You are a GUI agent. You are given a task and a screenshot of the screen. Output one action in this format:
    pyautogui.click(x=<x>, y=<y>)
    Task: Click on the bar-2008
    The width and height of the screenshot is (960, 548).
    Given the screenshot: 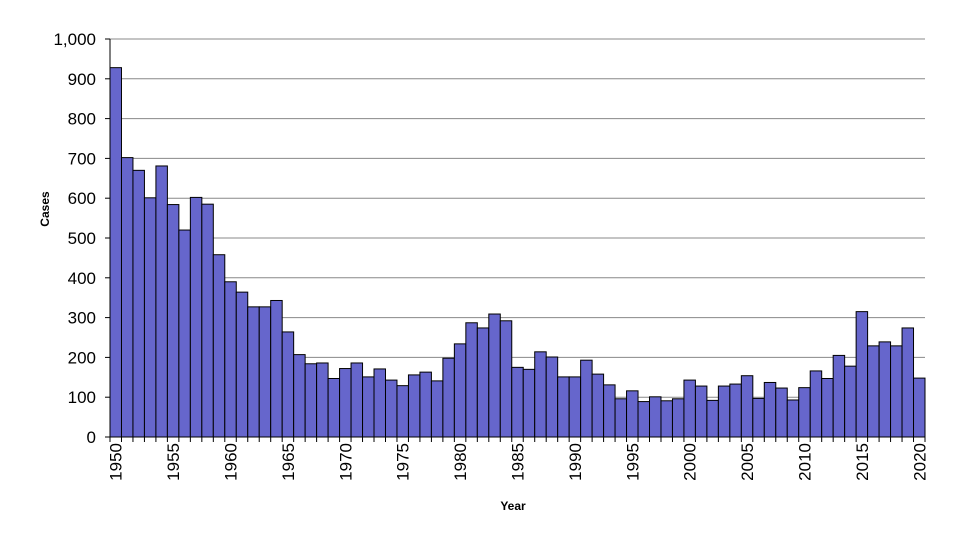 What is the action you would take?
    pyautogui.click(x=781, y=412)
    